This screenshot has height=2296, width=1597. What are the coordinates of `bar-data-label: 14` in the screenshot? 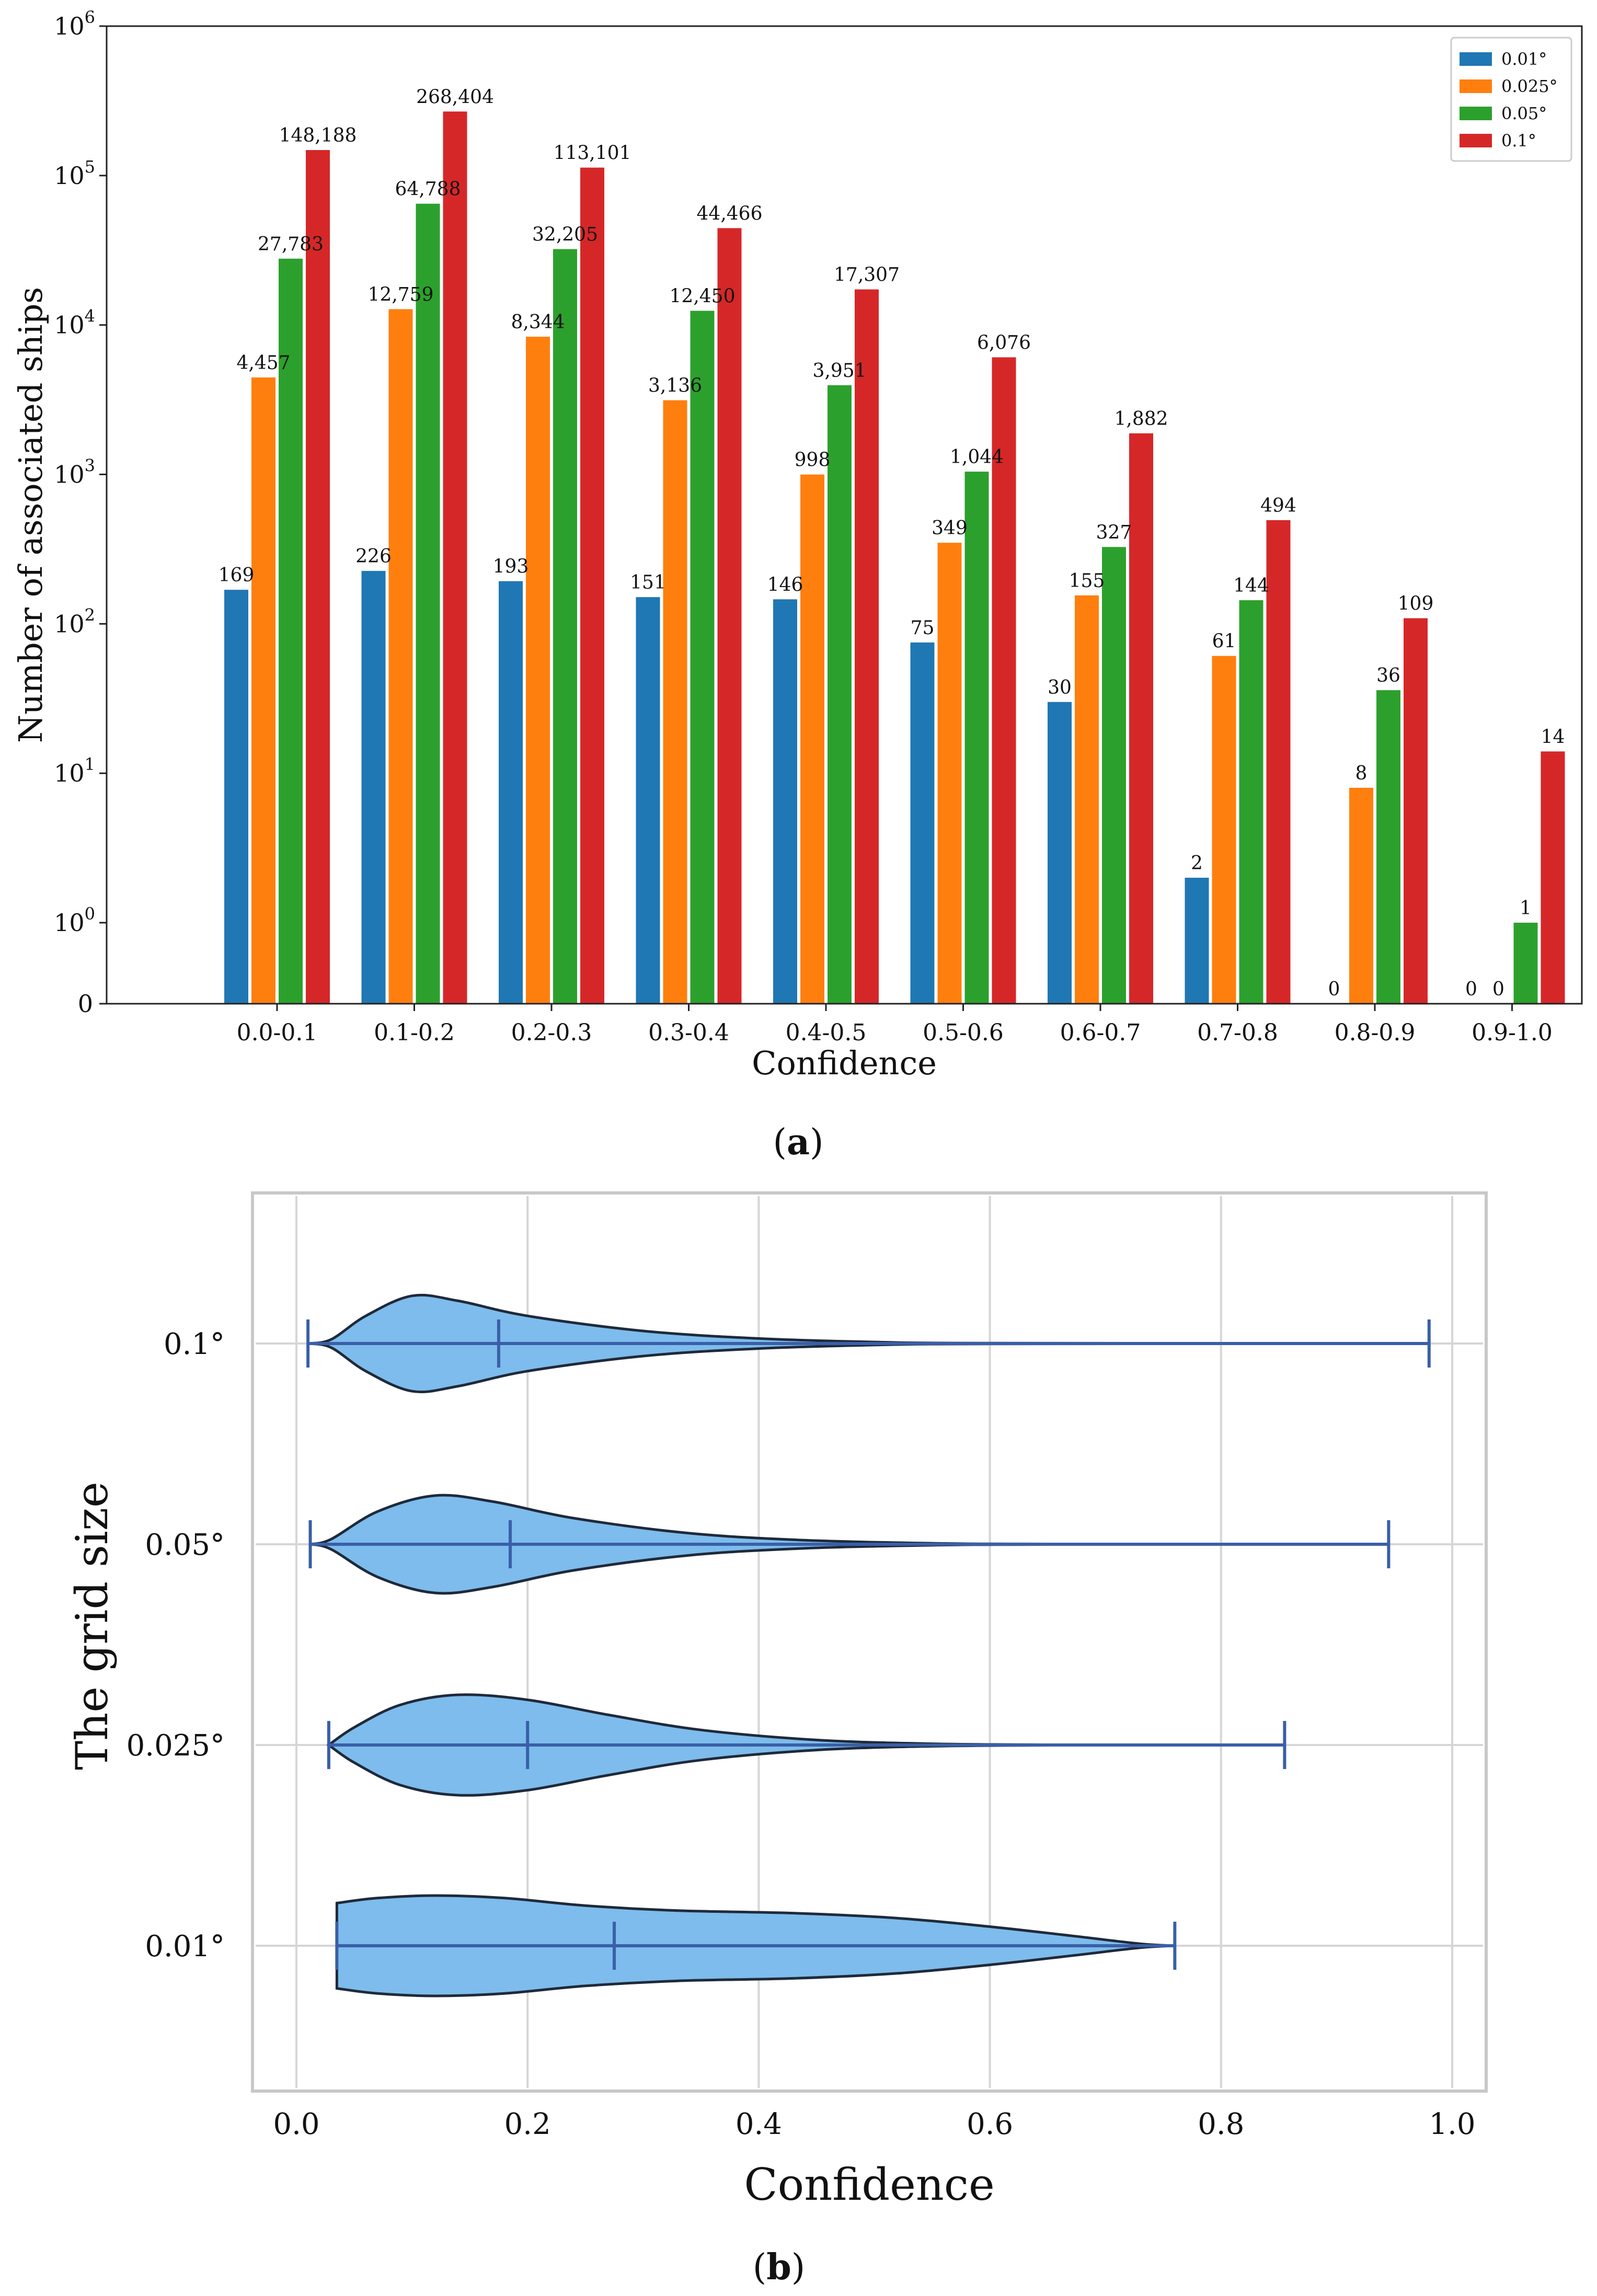 It's located at (1553, 737).